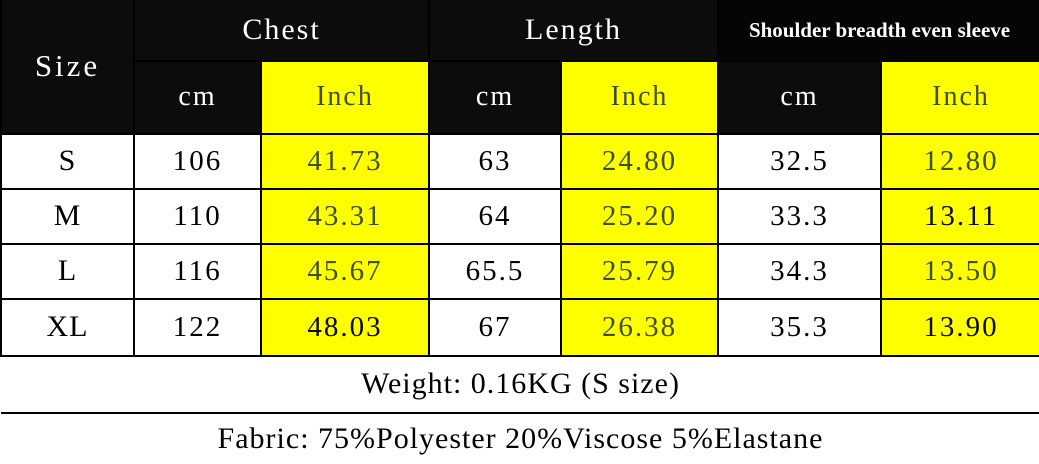 The image size is (1039, 464). Describe the element at coordinates (495, 216) in the screenshot. I see `cell-m-length-cm: 64` at that location.